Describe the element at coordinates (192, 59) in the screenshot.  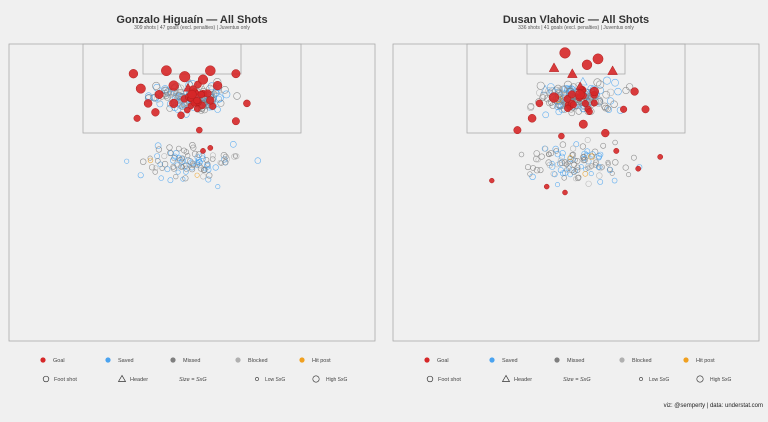
I see `six-yard-box` at that location.